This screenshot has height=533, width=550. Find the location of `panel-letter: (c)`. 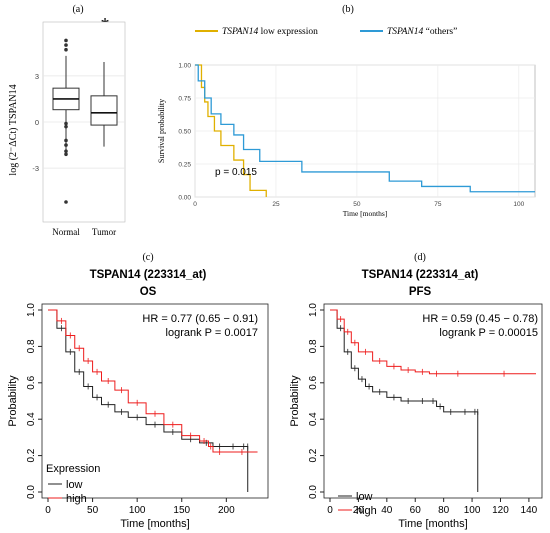

panel-letter: (c) is located at coordinates (147, 257).